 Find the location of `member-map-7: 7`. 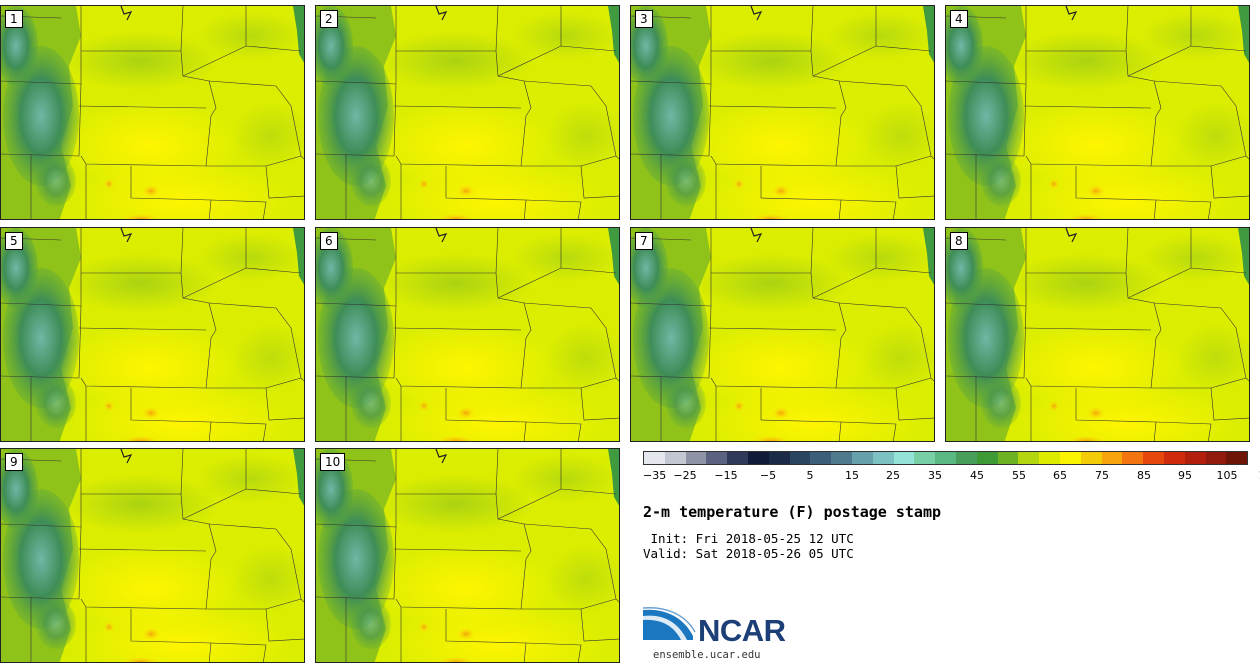

member-map-7: 7 is located at coordinates (782, 334).